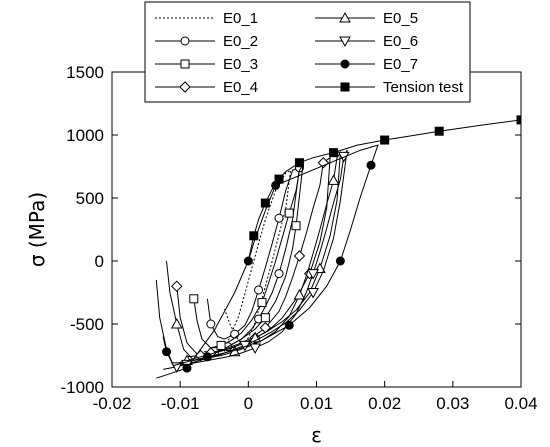 This screenshot has height=447, width=550. Describe the element at coordinates (85, 135) in the screenshot. I see `y-tick-label: 1000` at that location.